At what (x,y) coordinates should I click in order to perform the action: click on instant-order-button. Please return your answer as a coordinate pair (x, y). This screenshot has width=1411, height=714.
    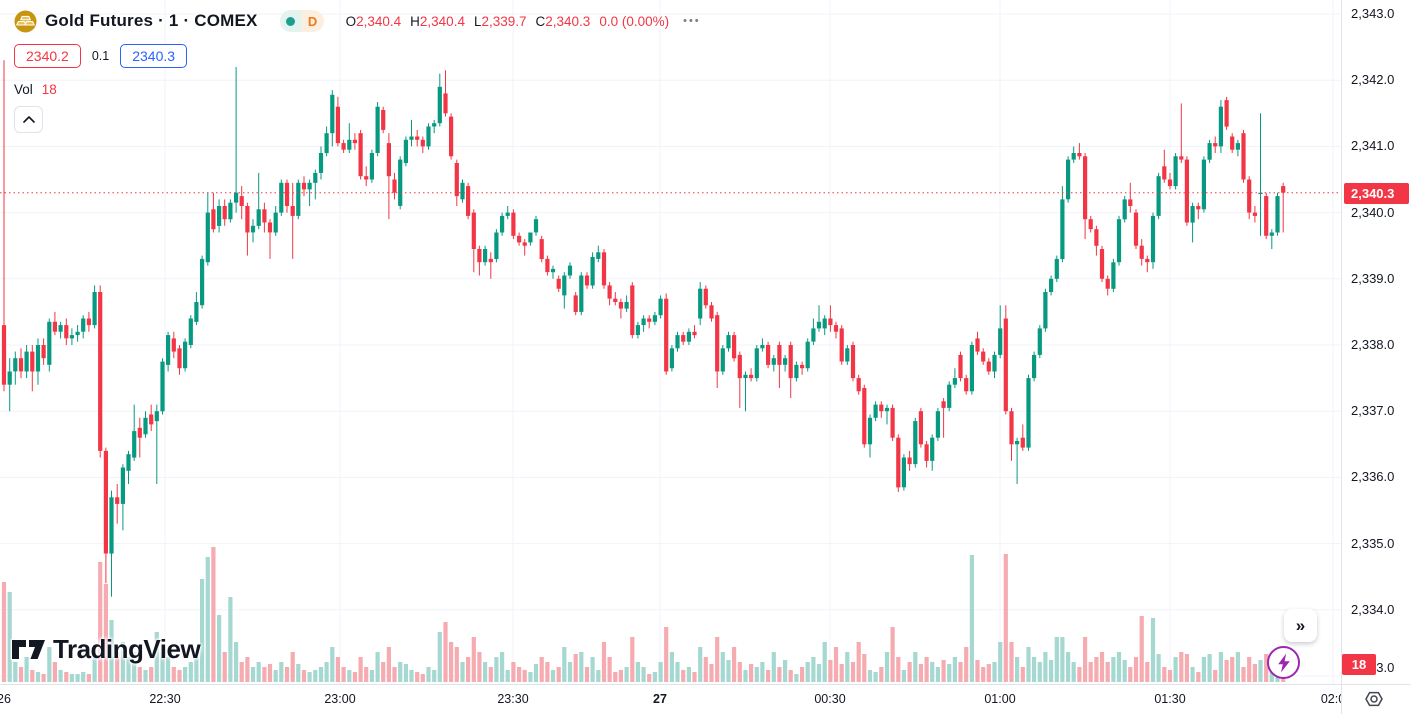
    Looking at the image, I should click on (1283, 662).